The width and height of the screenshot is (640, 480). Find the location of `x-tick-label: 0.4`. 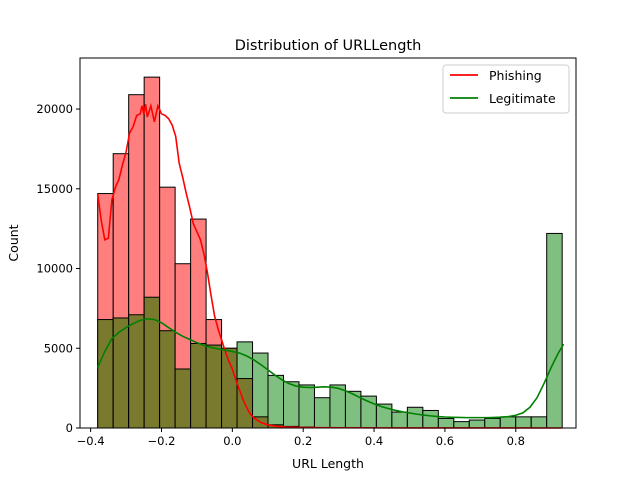

x-tick-label: 0.4 is located at coordinates (374, 441).